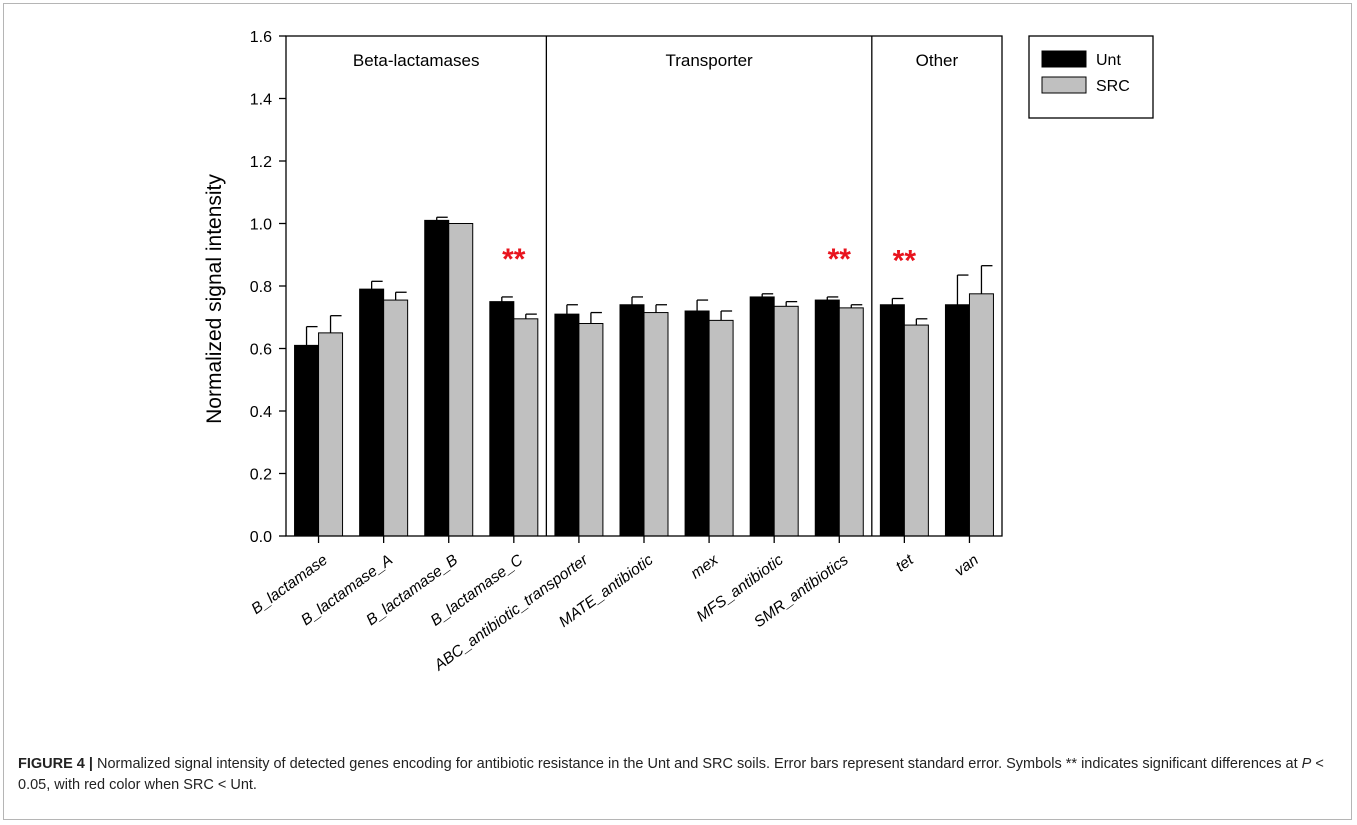  I want to click on y-tick-label: 1.2, so click(261, 162).